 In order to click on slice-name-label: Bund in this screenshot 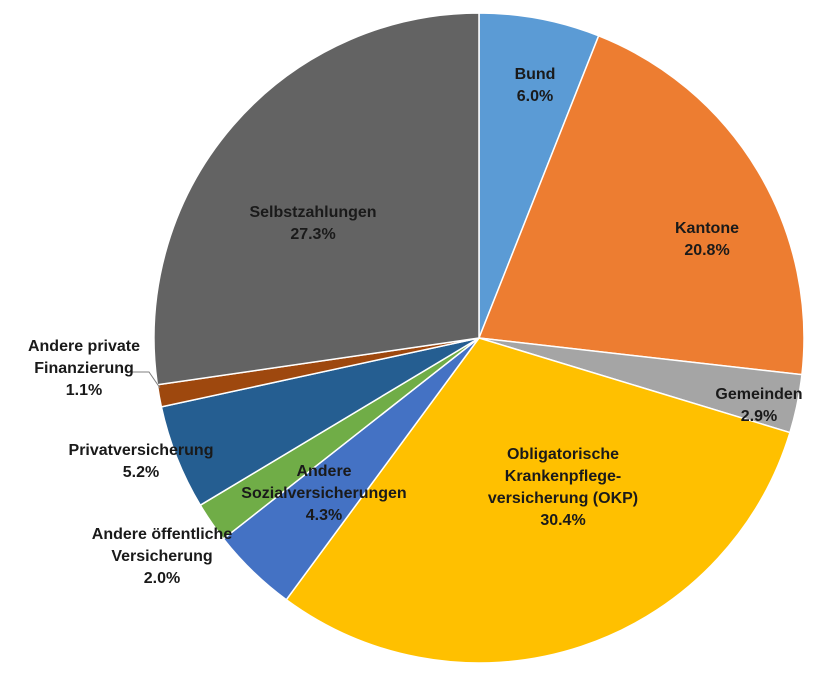, I will do `click(535, 74)`.